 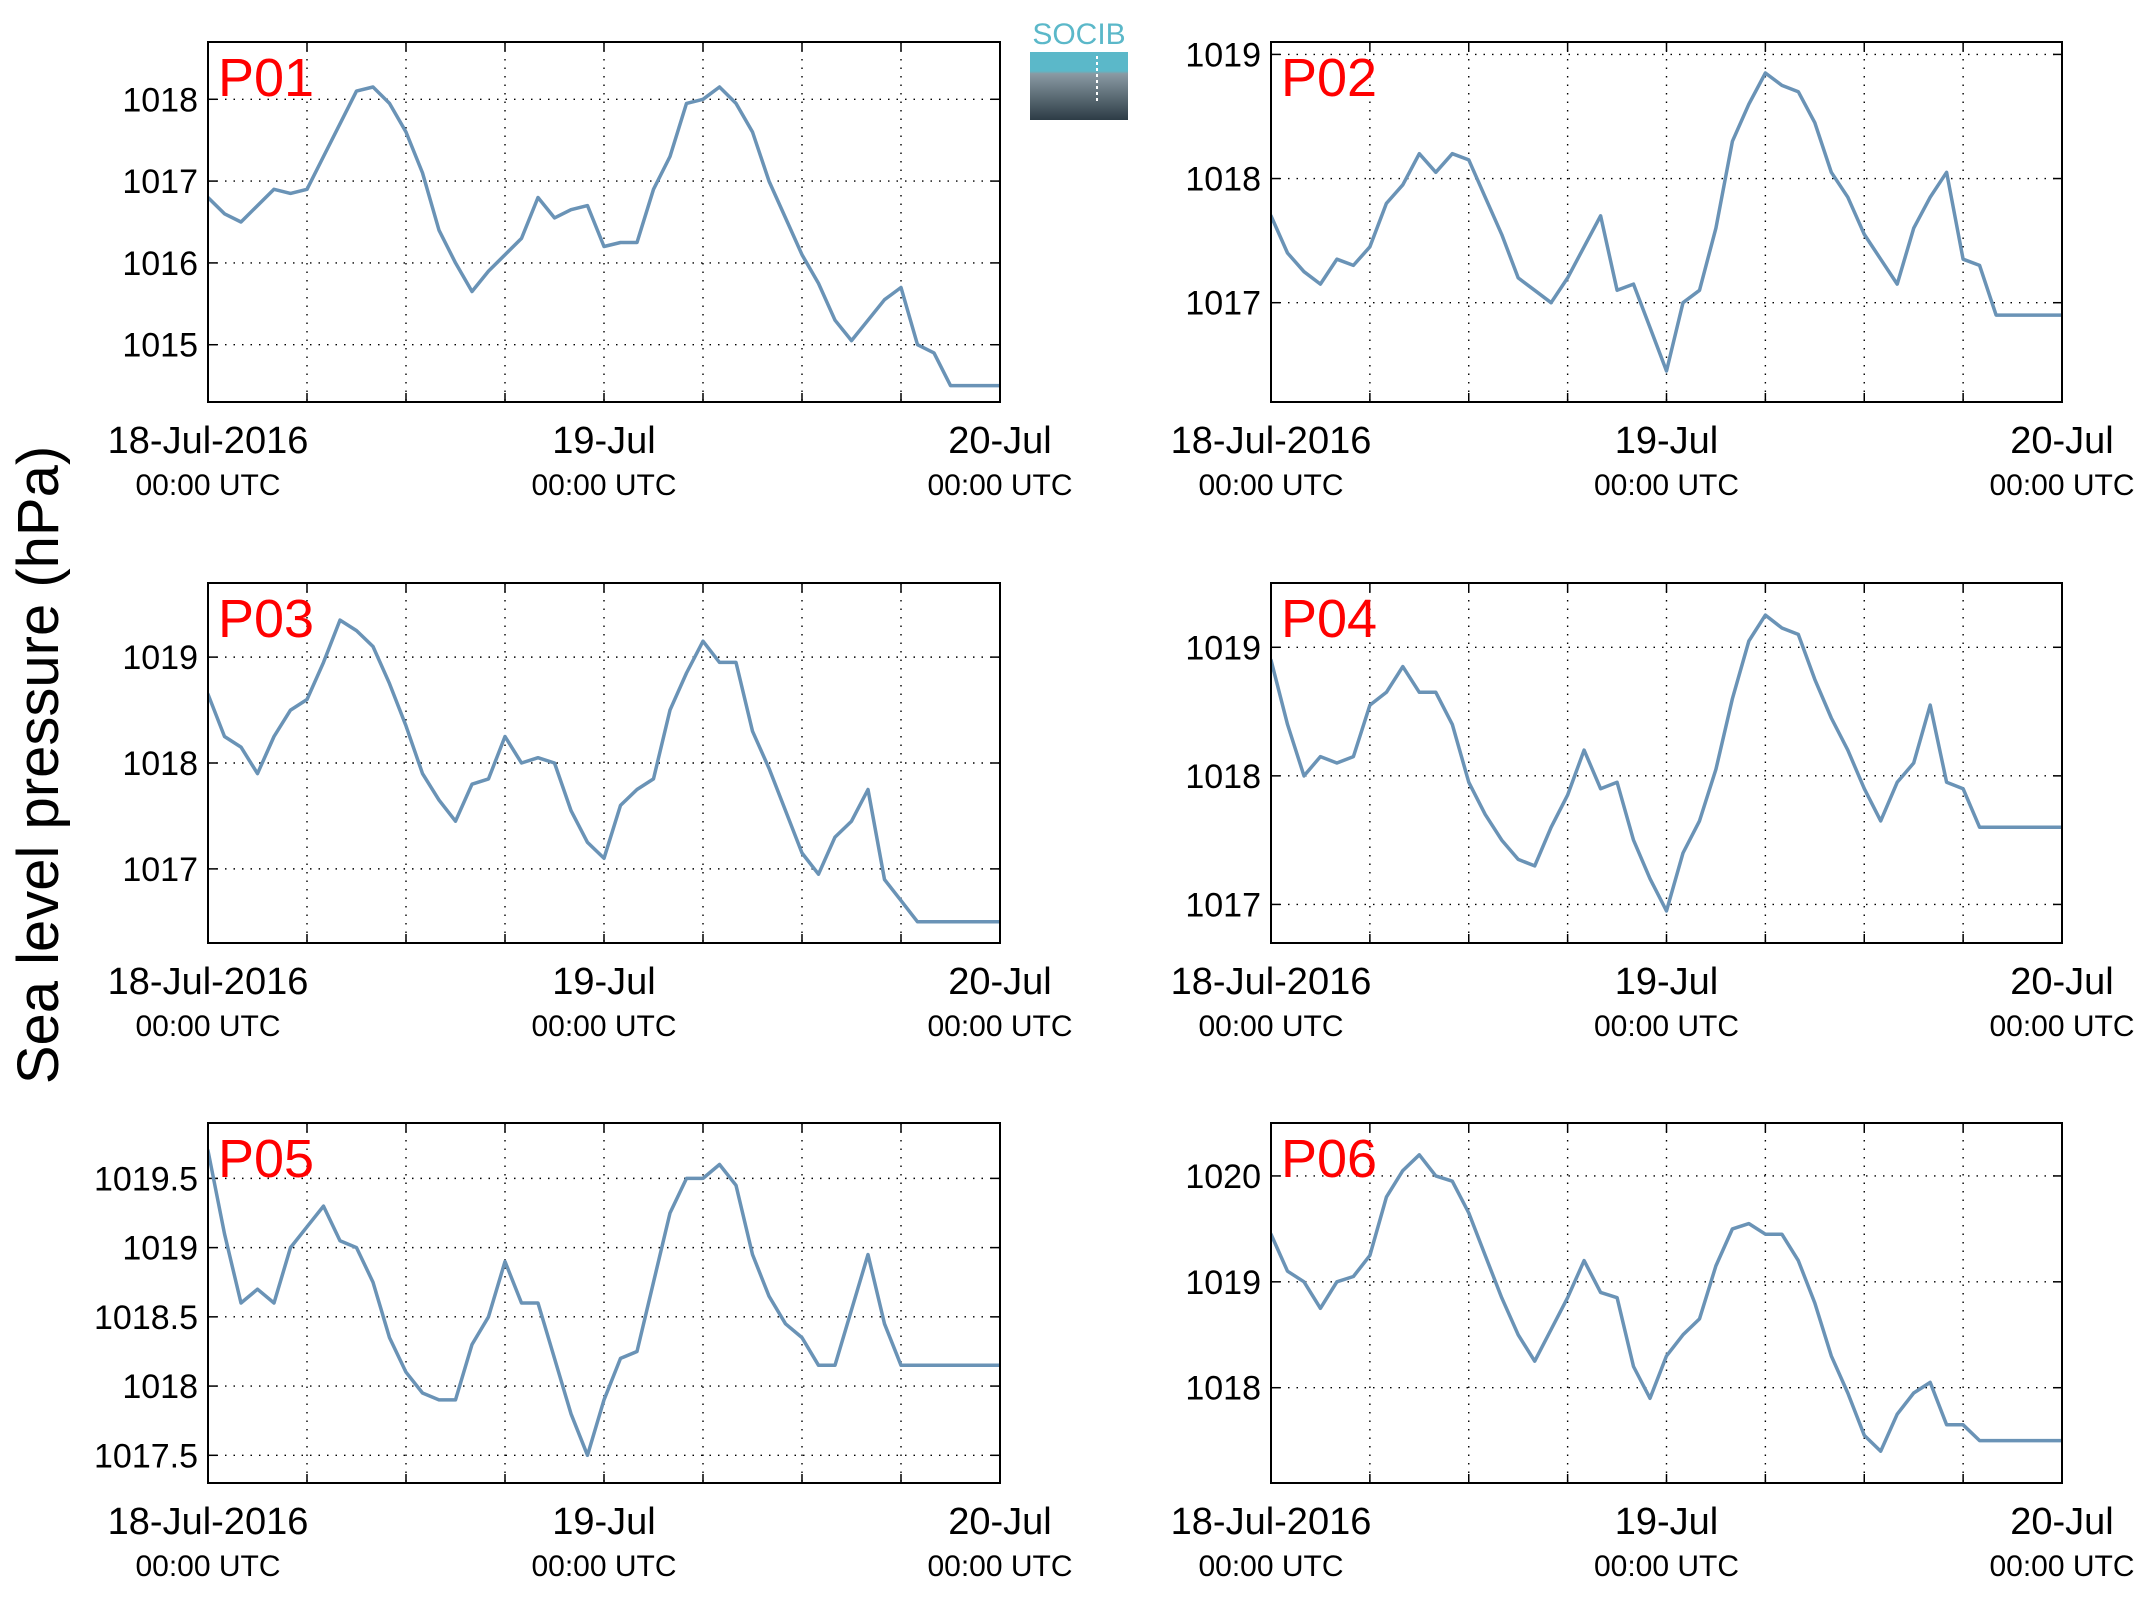 I want to click on y-tick-label: 1017.5, so click(x=146, y=1456).